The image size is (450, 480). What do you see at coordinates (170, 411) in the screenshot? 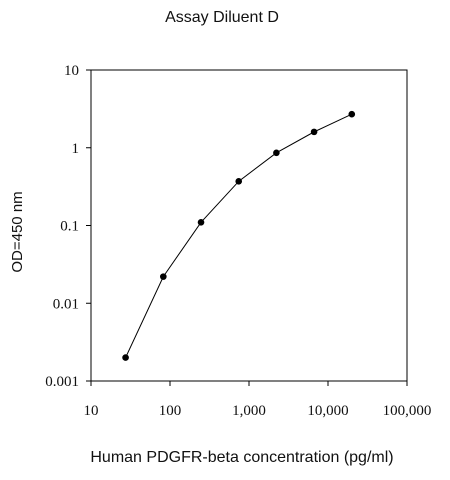
I see `x-tick-label: 100` at bounding box center [170, 411].